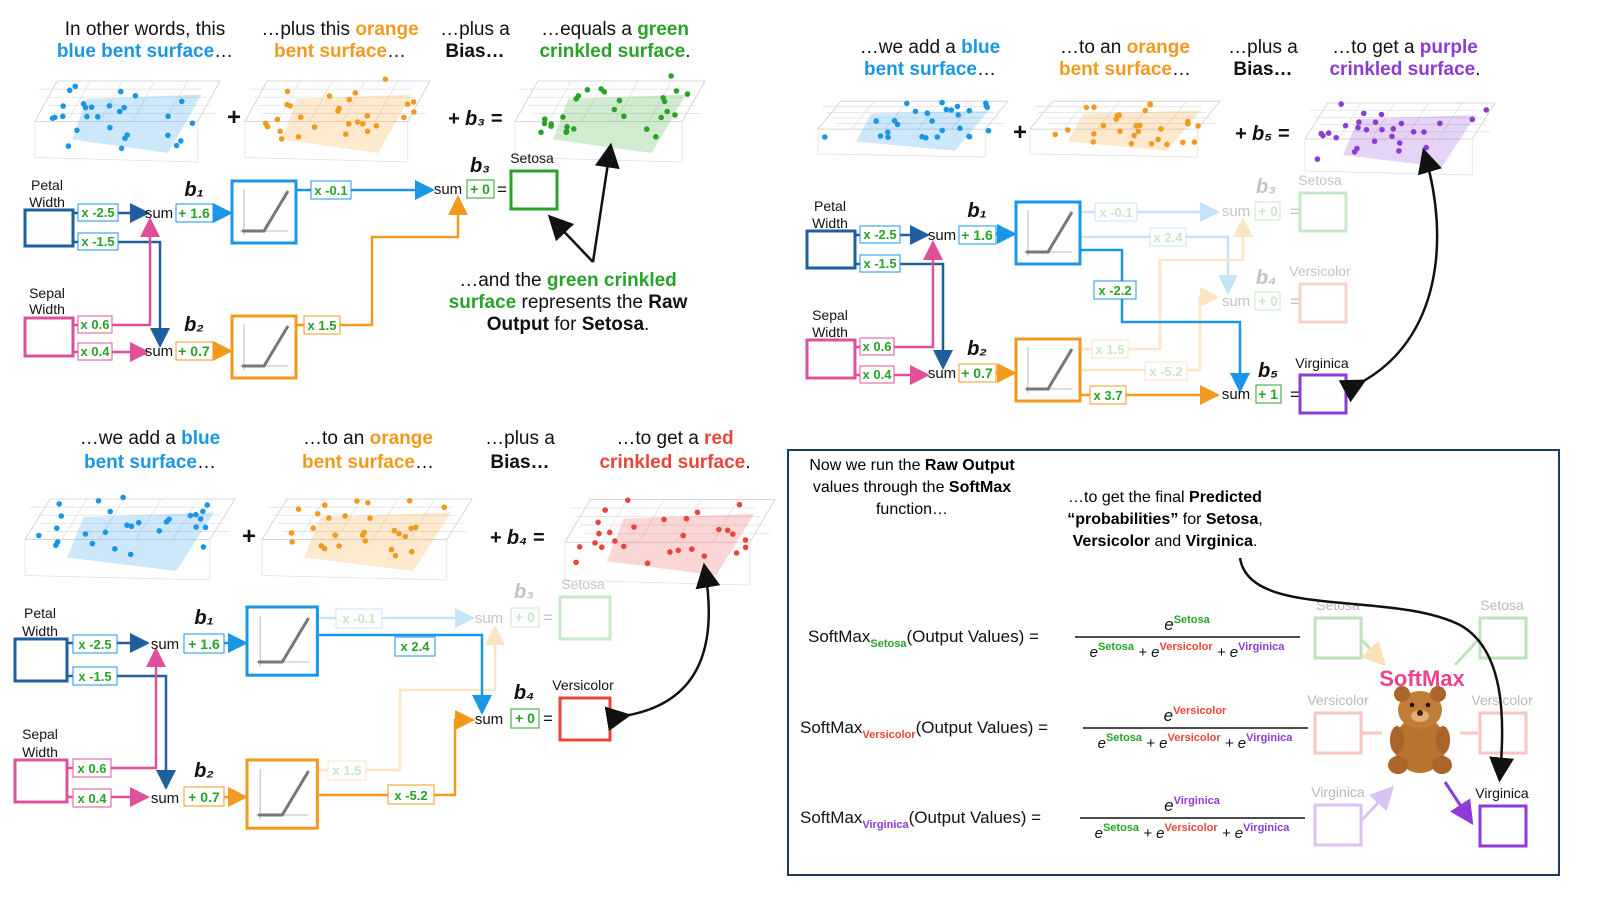  I want to click on p2-sepal-l1: Sepal, so click(830, 315).